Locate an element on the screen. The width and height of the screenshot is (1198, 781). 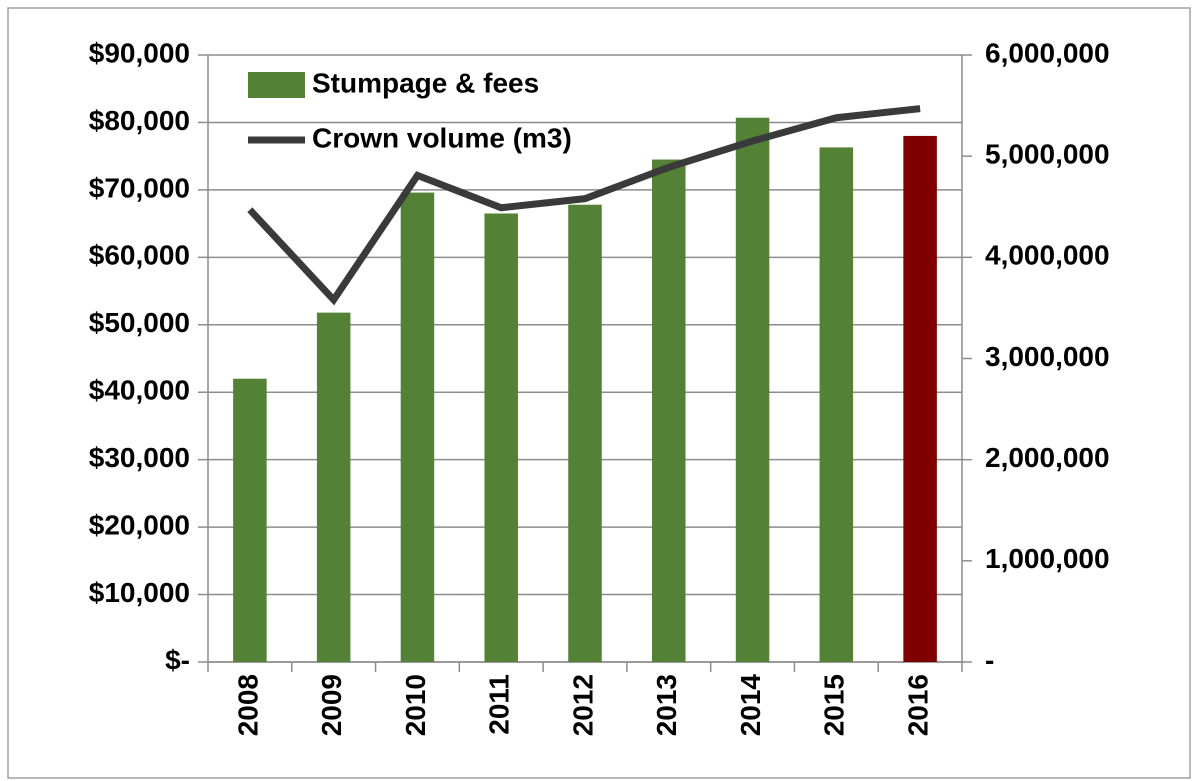
y2-tick-label: 5,000,000 is located at coordinates (1047, 154).